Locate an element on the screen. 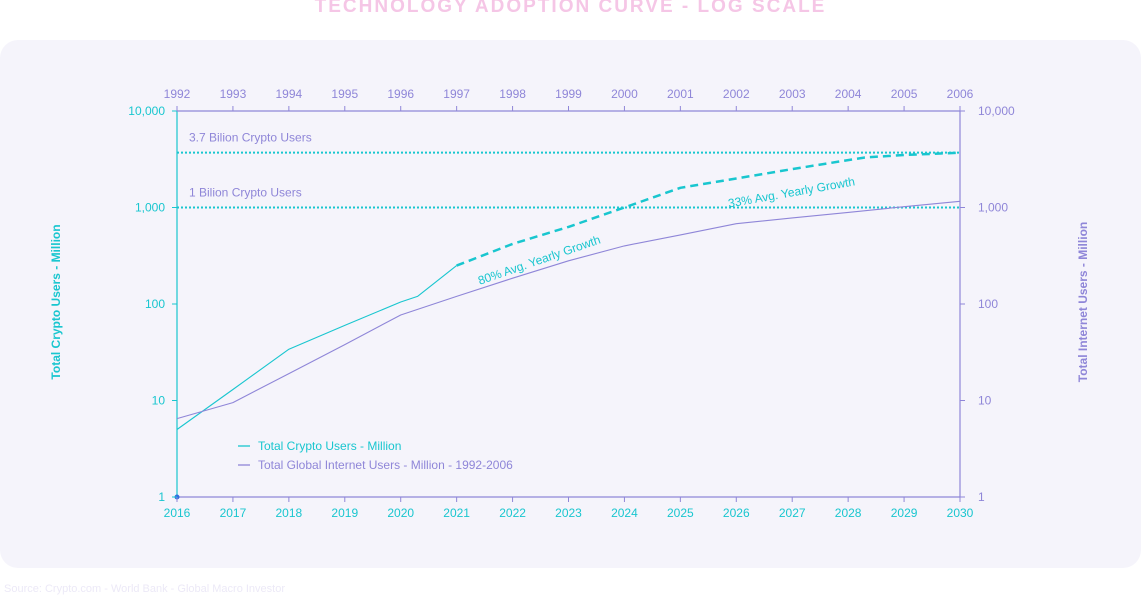 The width and height of the screenshot is (1141, 597). left-tick-label: 100 is located at coordinates (155, 304).